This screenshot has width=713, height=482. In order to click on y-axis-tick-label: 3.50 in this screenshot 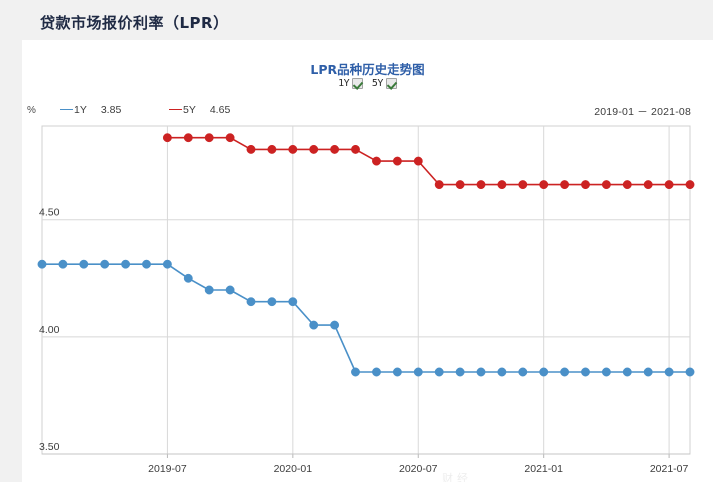, I will do `click(49, 447)`.